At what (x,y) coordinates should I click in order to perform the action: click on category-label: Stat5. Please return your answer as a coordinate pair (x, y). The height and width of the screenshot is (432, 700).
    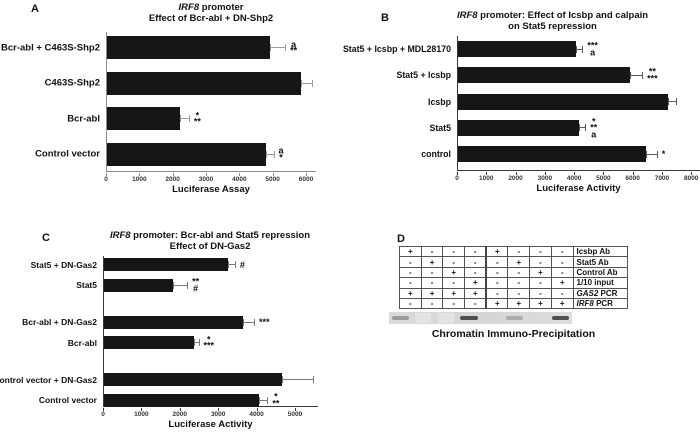
    Looking at the image, I should click on (440, 127).